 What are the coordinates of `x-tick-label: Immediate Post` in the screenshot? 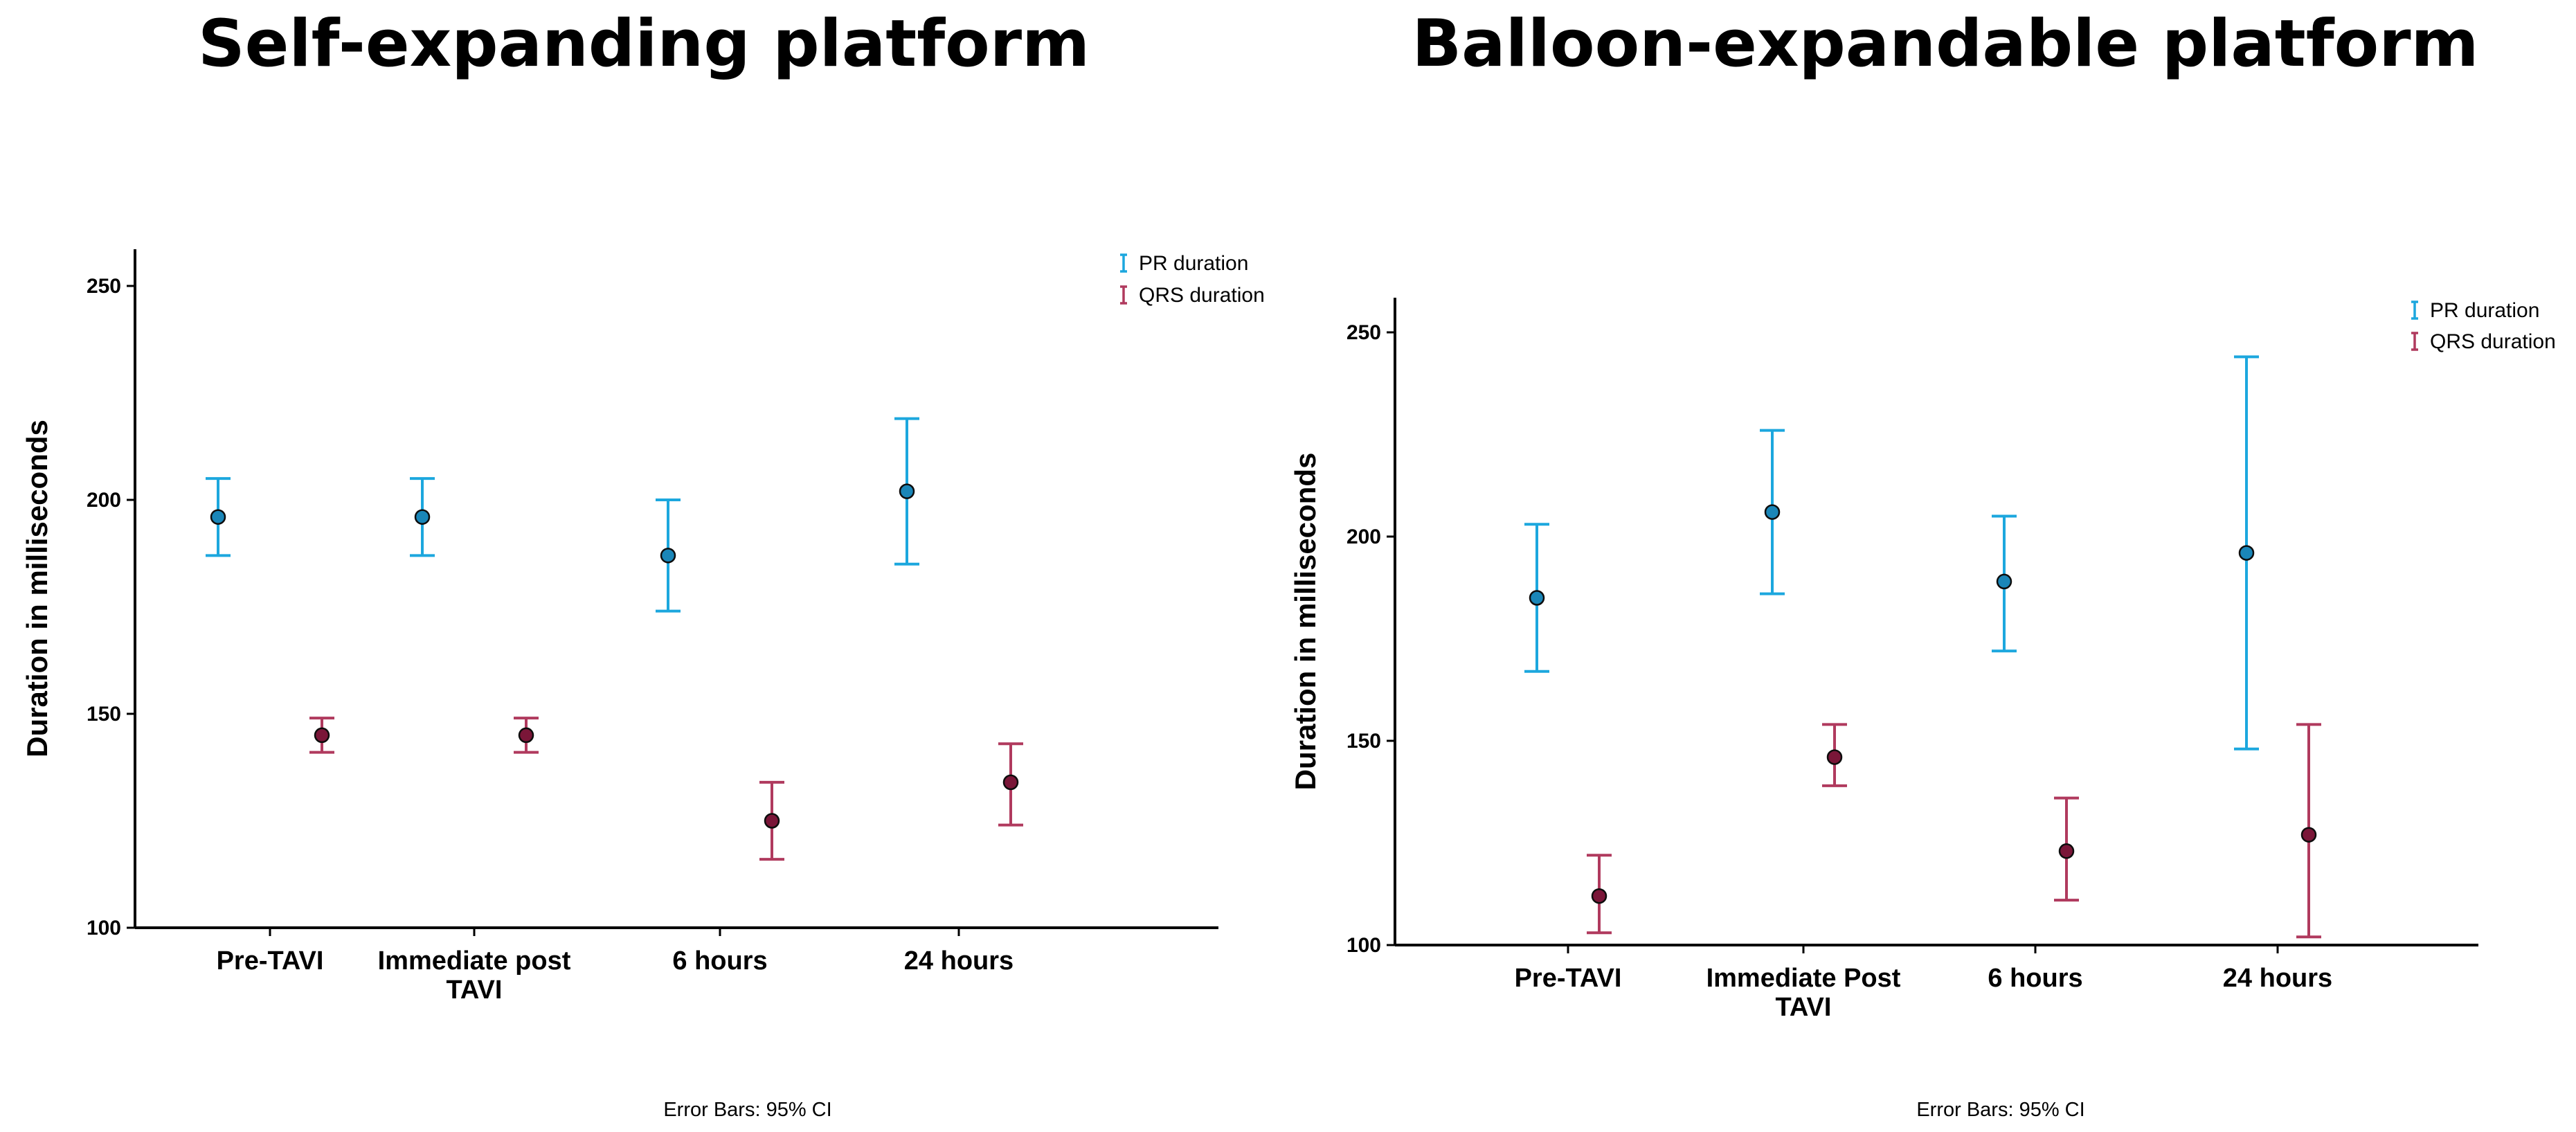 It's located at (1804, 978).